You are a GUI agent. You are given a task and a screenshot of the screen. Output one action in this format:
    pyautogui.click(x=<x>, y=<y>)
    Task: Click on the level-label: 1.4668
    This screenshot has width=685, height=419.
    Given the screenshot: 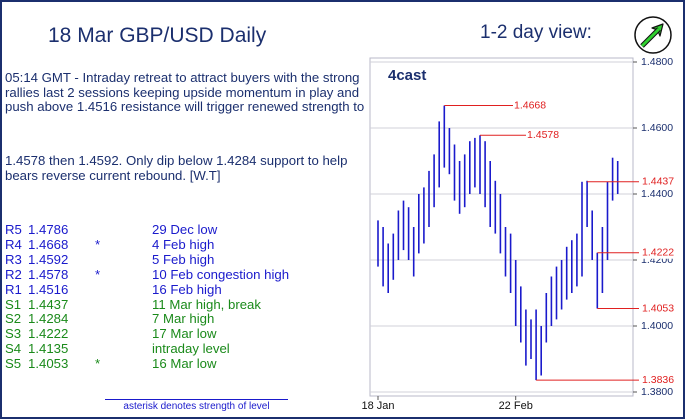 What is the action you would take?
    pyautogui.click(x=530, y=105)
    